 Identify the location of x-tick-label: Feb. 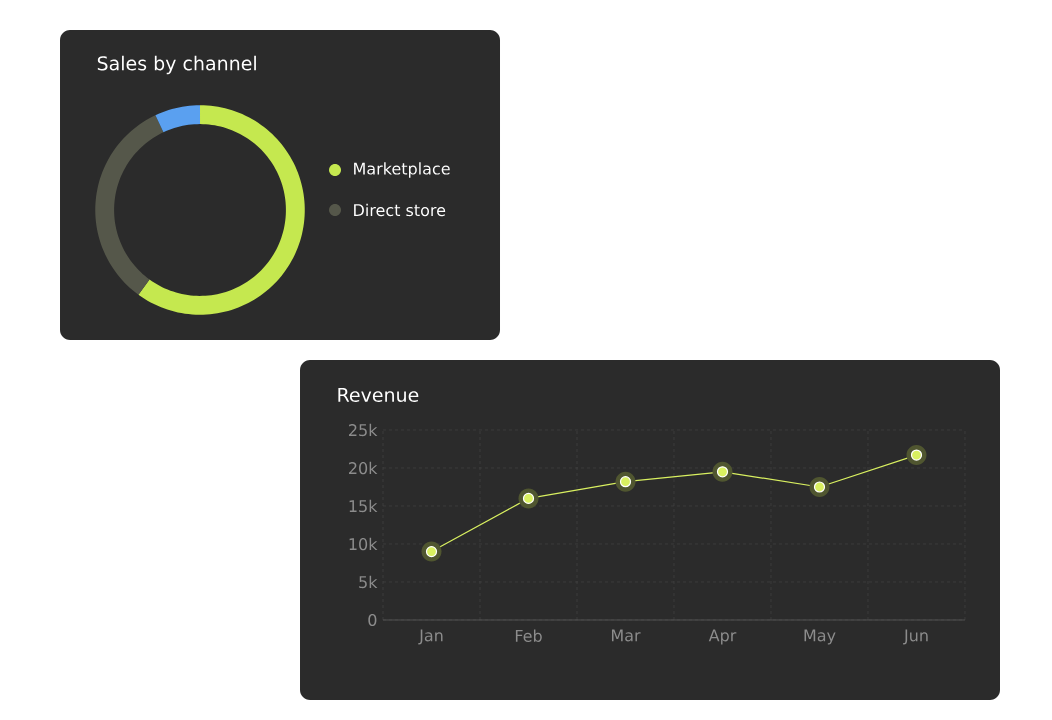
(528, 635).